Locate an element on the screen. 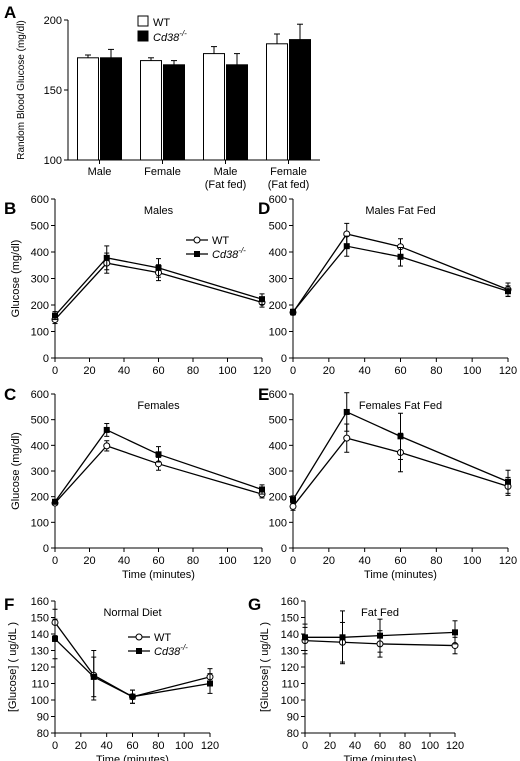 The image size is (520, 761). y-tick-label: 110 is located at coordinates (290, 685).